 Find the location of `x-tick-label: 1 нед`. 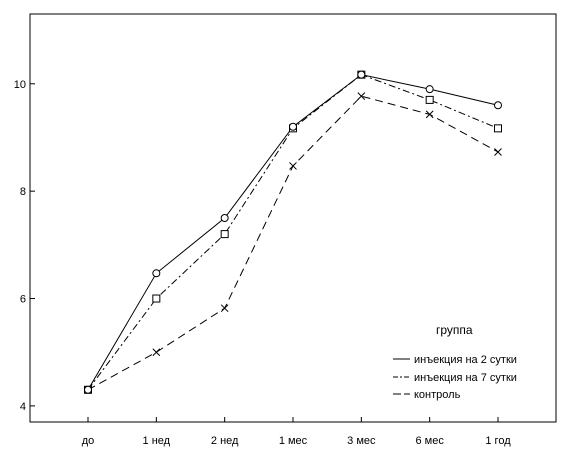

x-tick-label: 1 нед is located at coordinates (157, 441).